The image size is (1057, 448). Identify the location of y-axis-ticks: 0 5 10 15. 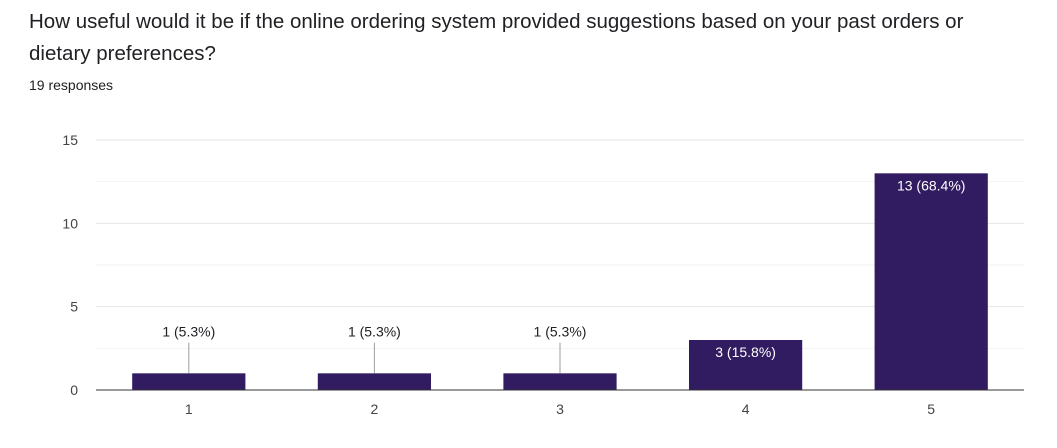
(70, 265).